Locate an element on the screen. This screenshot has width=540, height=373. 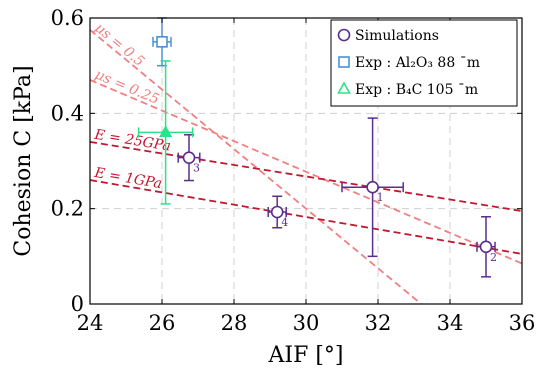
legend-marker-triangle is located at coordinates (344, 87).